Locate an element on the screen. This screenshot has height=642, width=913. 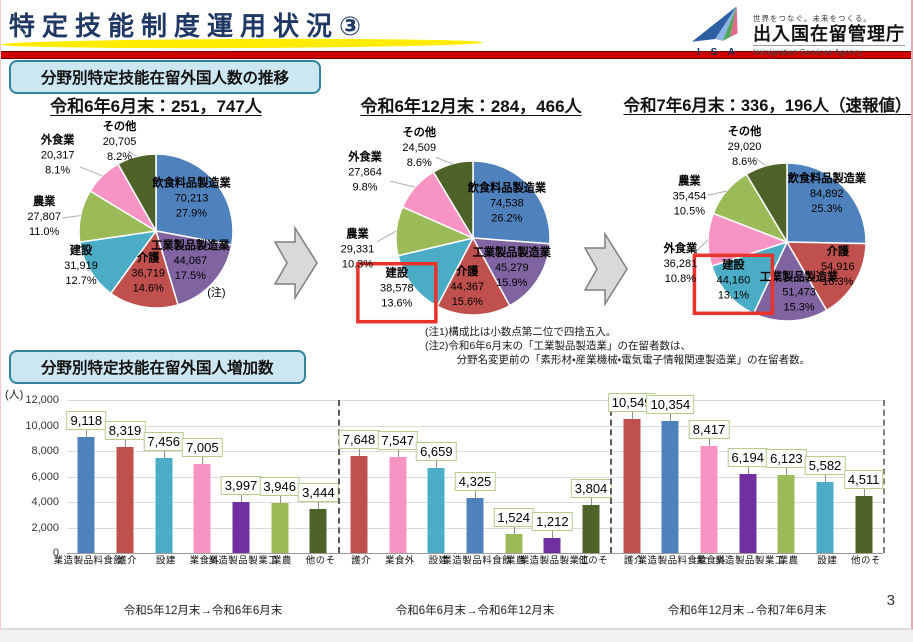
pie-label-value: 70,213 is located at coordinates (192, 198).